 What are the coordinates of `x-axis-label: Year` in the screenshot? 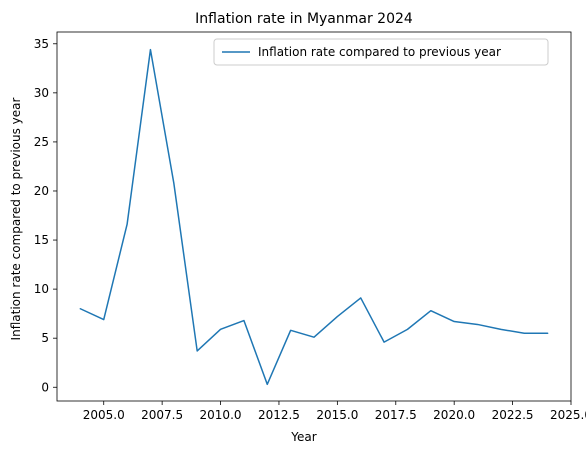 It's located at (303, 437).